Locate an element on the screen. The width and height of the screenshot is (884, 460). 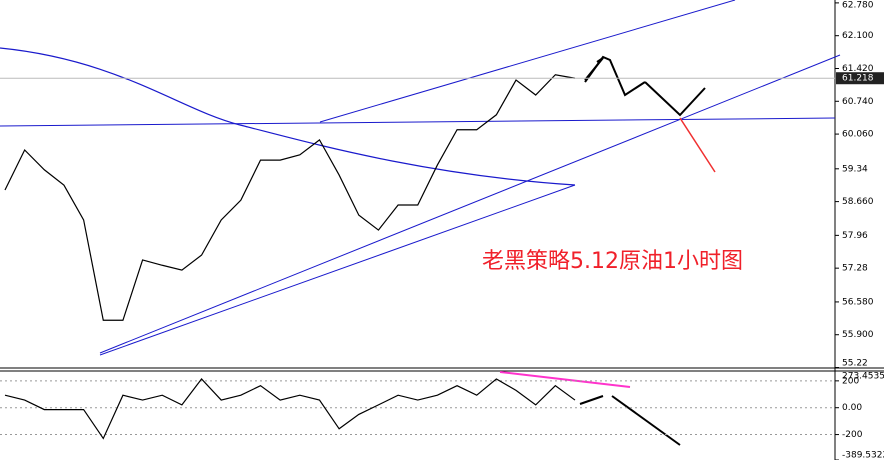
price-line is located at coordinates (290, 409).